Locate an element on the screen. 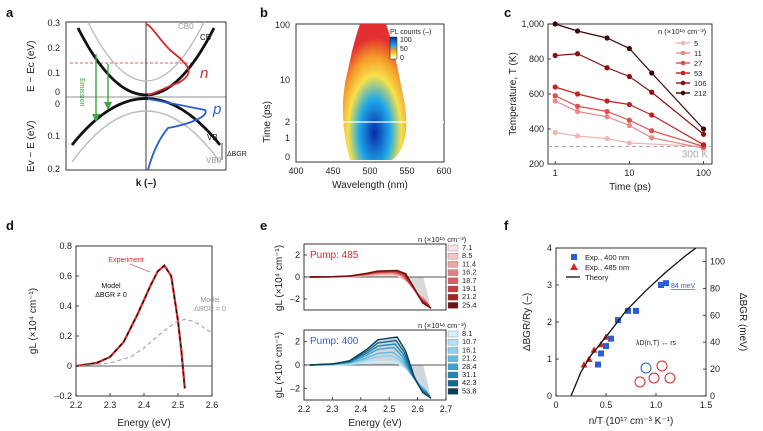 The image size is (763, 431). panel-e-legend-label: 28.4 is located at coordinates (469, 366).